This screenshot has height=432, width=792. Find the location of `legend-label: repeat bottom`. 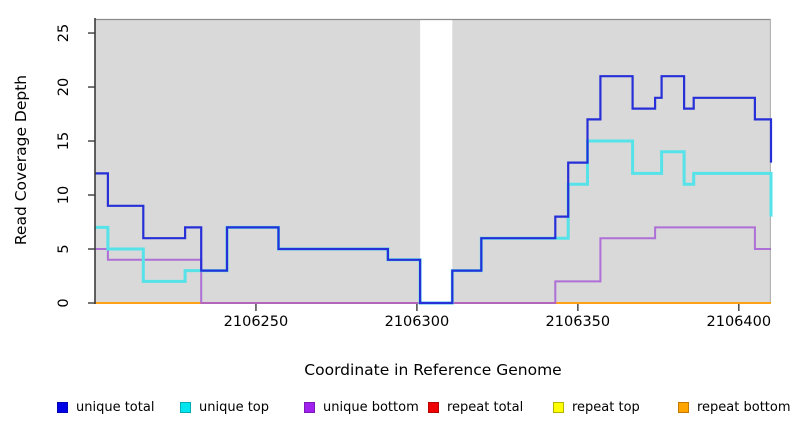

legend-label: repeat bottom is located at coordinates (744, 407).